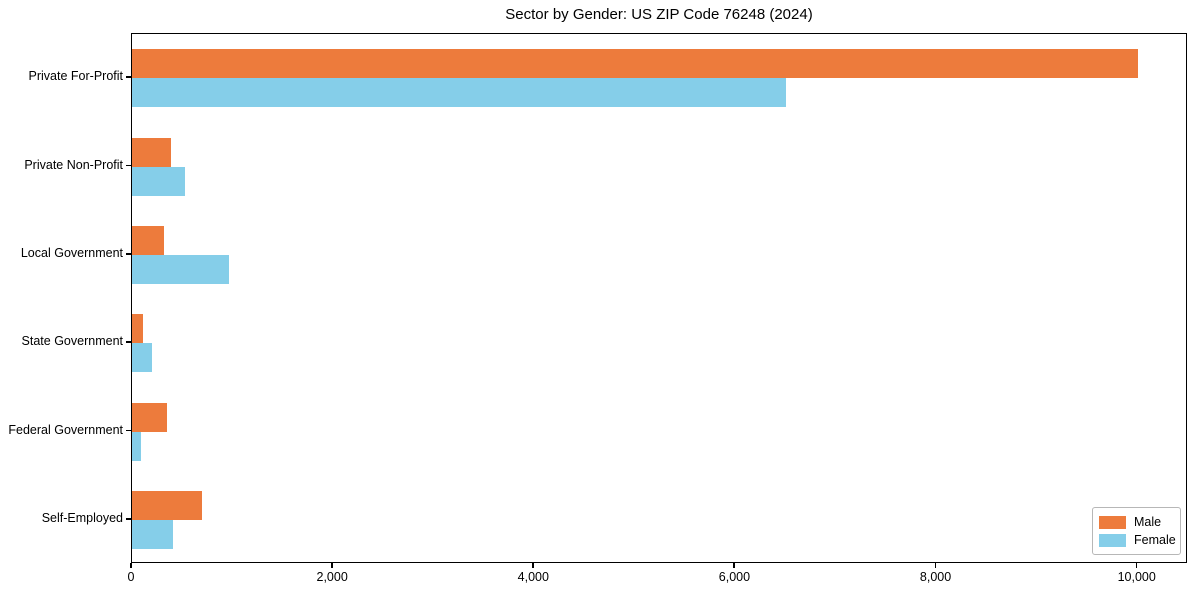 This screenshot has height=600, width=1200. What do you see at coordinates (75, 76) in the screenshot?
I see `y-axis-label-private-for-profit: Private For-Profit` at bounding box center [75, 76].